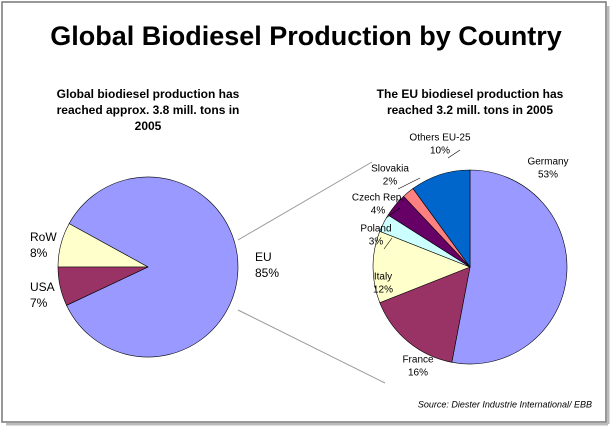 The width and height of the screenshot is (613, 427). Describe the element at coordinates (39, 253) in the screenshot. I see `value-label: 8%` at that location.